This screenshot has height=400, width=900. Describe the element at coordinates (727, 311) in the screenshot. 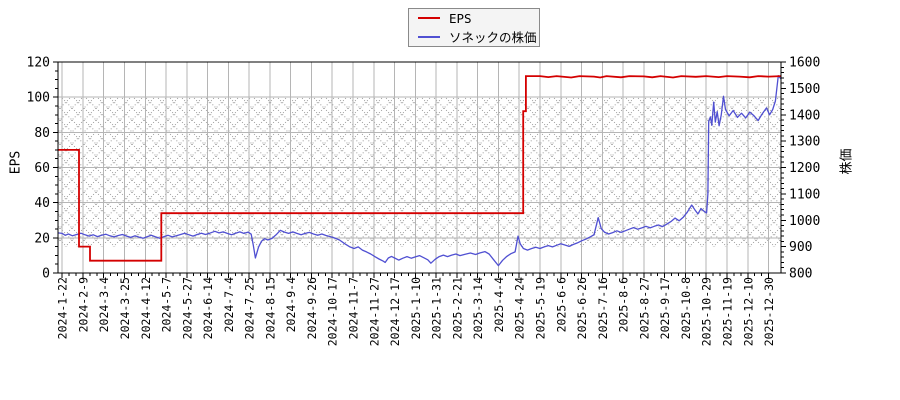

I see `x-tick-label: 2025-11-19` at that location.